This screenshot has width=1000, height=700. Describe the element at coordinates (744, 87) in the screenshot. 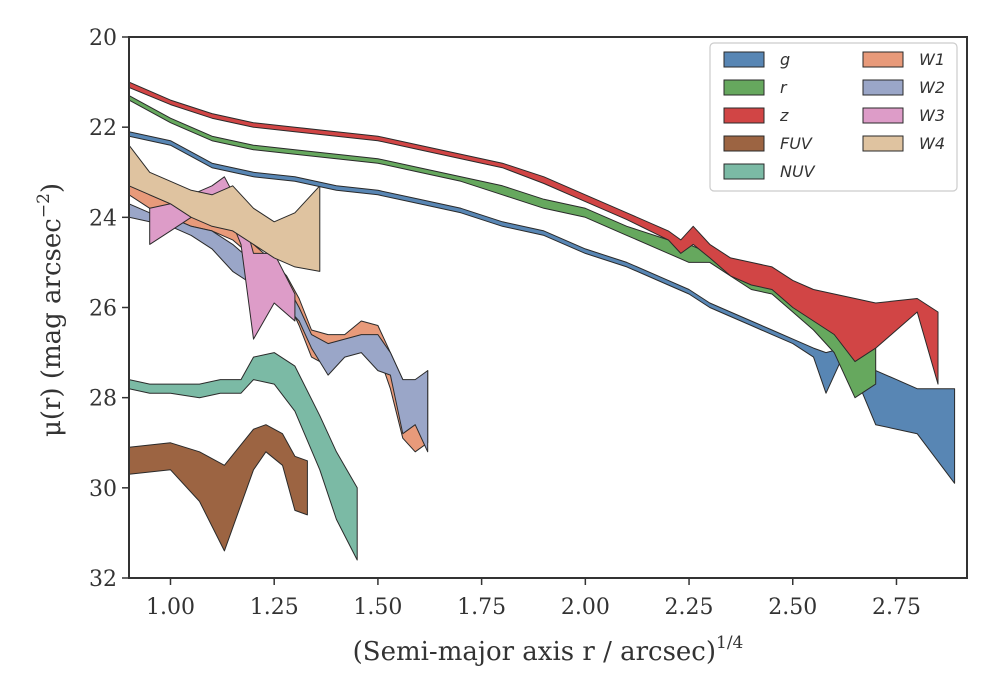

I see `legend-swatch-r` at that location.